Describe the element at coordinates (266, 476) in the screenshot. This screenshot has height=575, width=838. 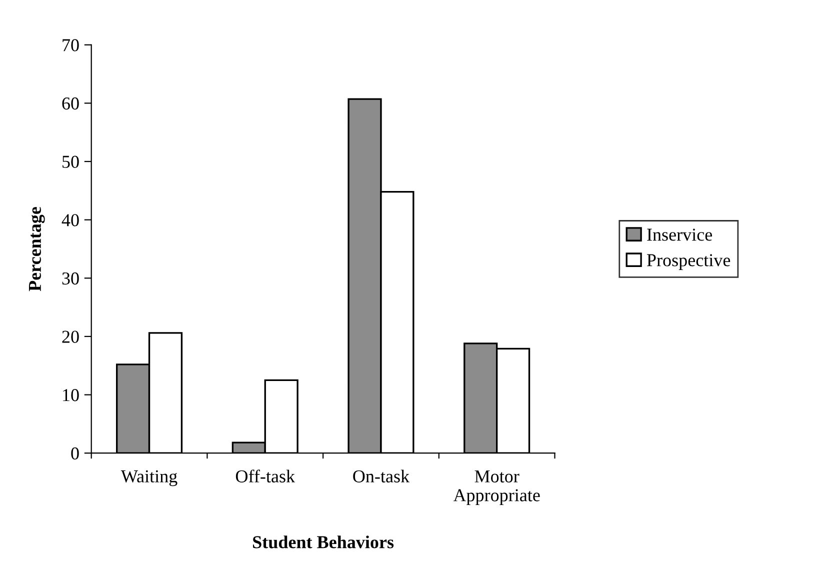
I see `x-tick-label: Off-task` at that location.